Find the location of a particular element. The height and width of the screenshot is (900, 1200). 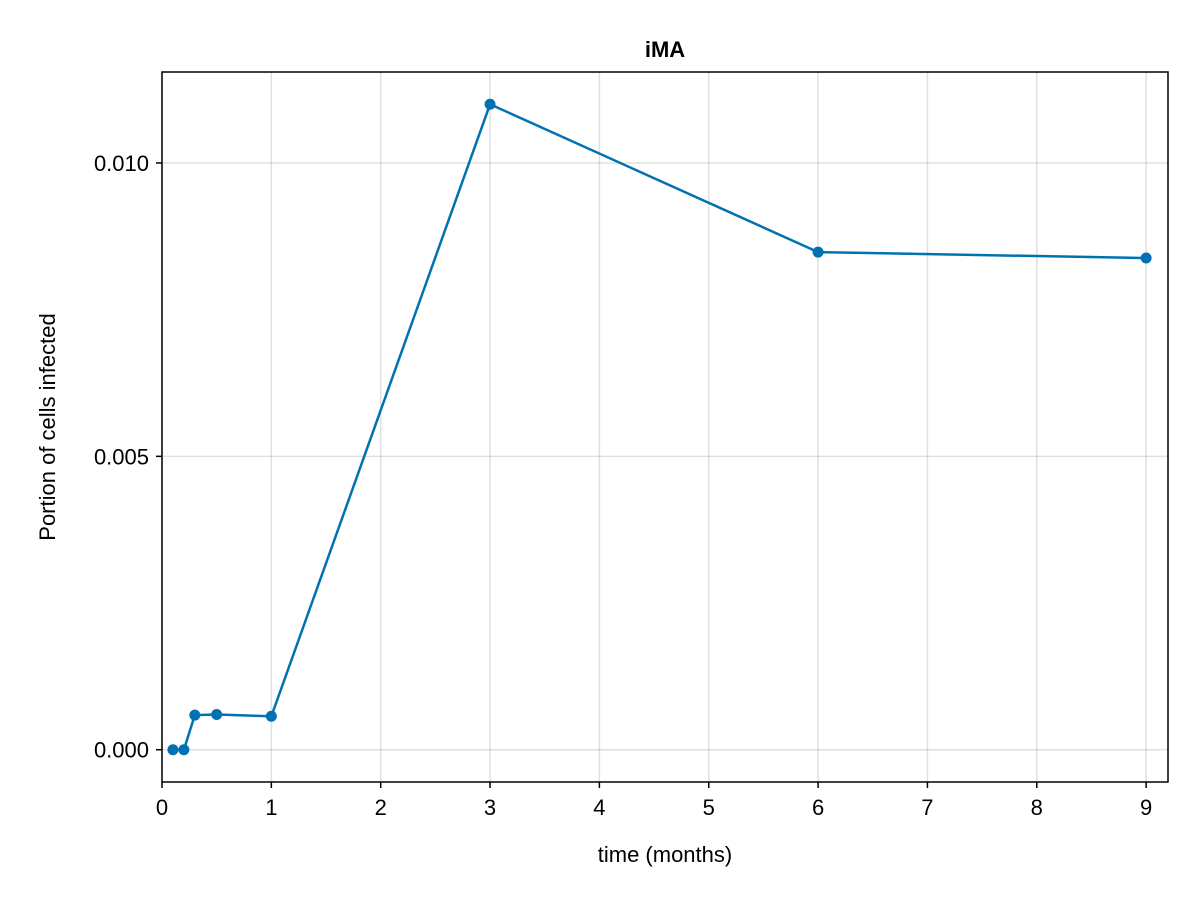

x-tick-label: 7 is located at coordinates (927, 807).